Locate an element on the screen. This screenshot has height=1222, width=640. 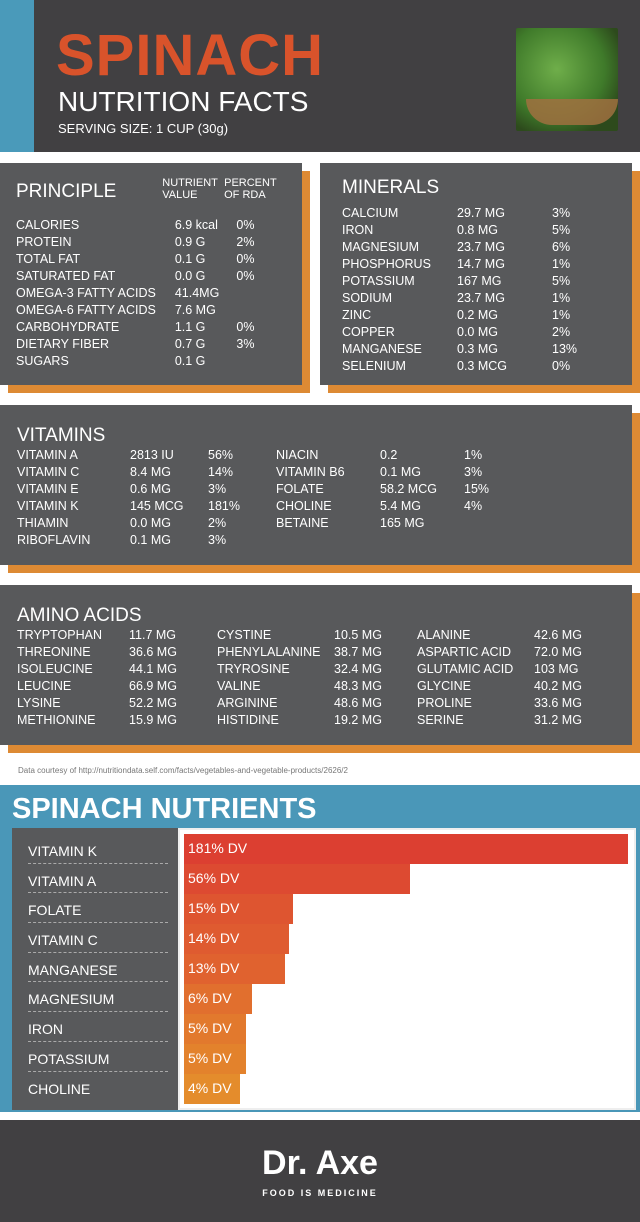
table-row: VITAMIN B6 0.1 MG 3% is located at coordinates (426, 472).